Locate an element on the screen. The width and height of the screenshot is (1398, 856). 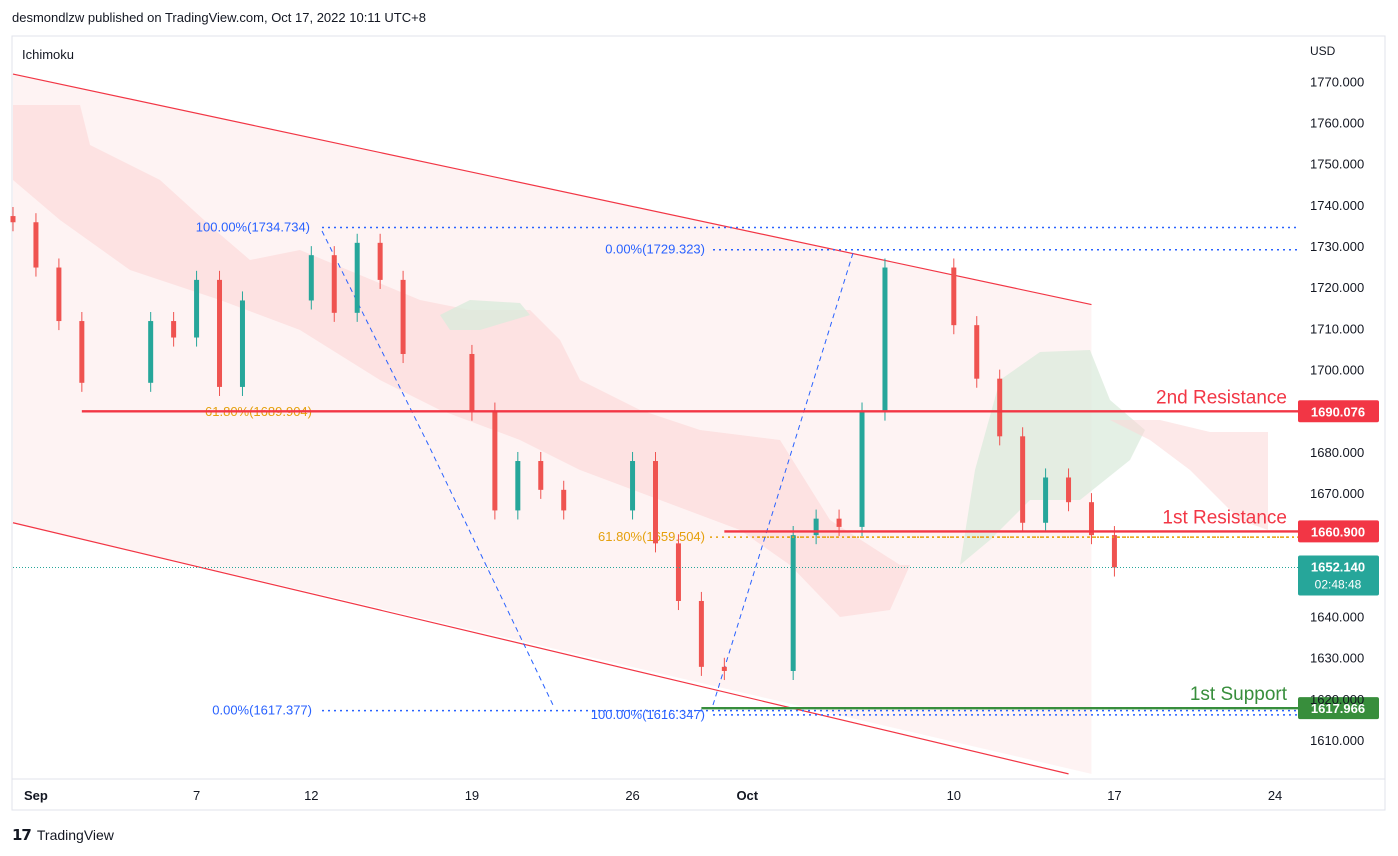
y-tick-label: 1620.000 is located at coordinates (1337, 699).